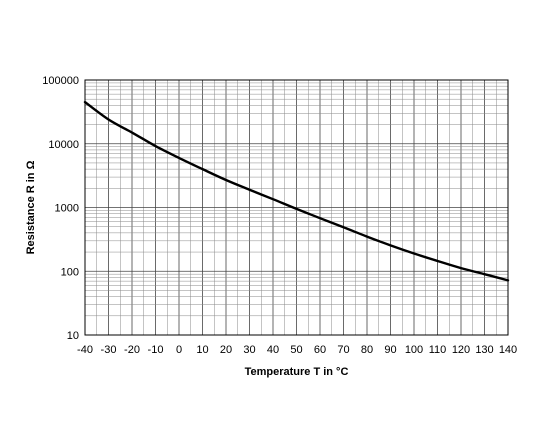 Image resolution: width=550 pixels, height=440 pixels. Describe the element at coordinates (249, 350) in the screenshot. I see `x-tick-label: 30` at that location.